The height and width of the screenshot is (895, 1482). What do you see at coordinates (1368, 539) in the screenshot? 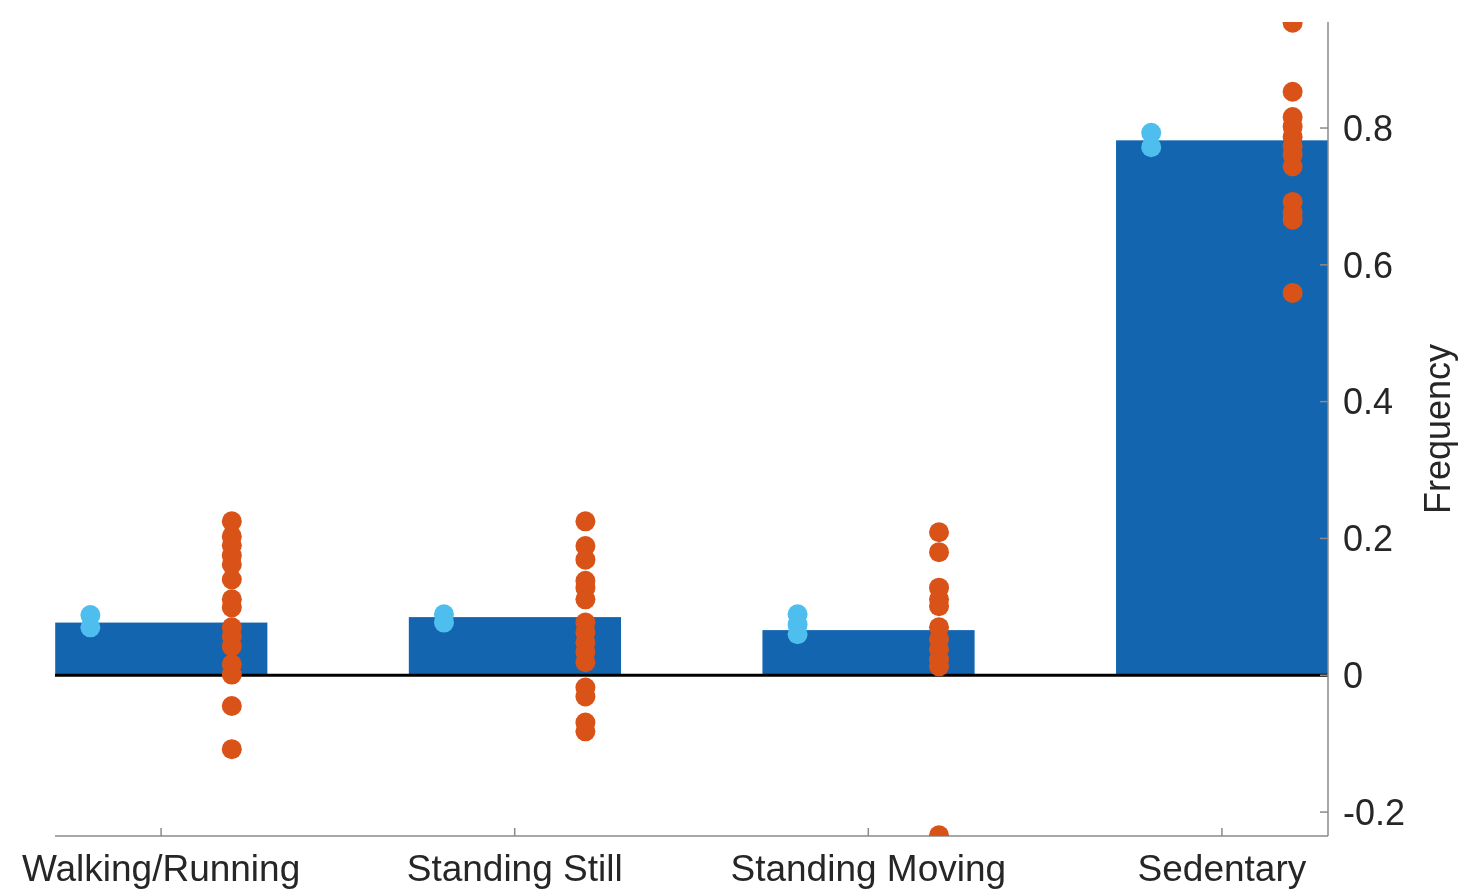
I see `y-tick-label: 0.2` at bounding box center [1368, 539].